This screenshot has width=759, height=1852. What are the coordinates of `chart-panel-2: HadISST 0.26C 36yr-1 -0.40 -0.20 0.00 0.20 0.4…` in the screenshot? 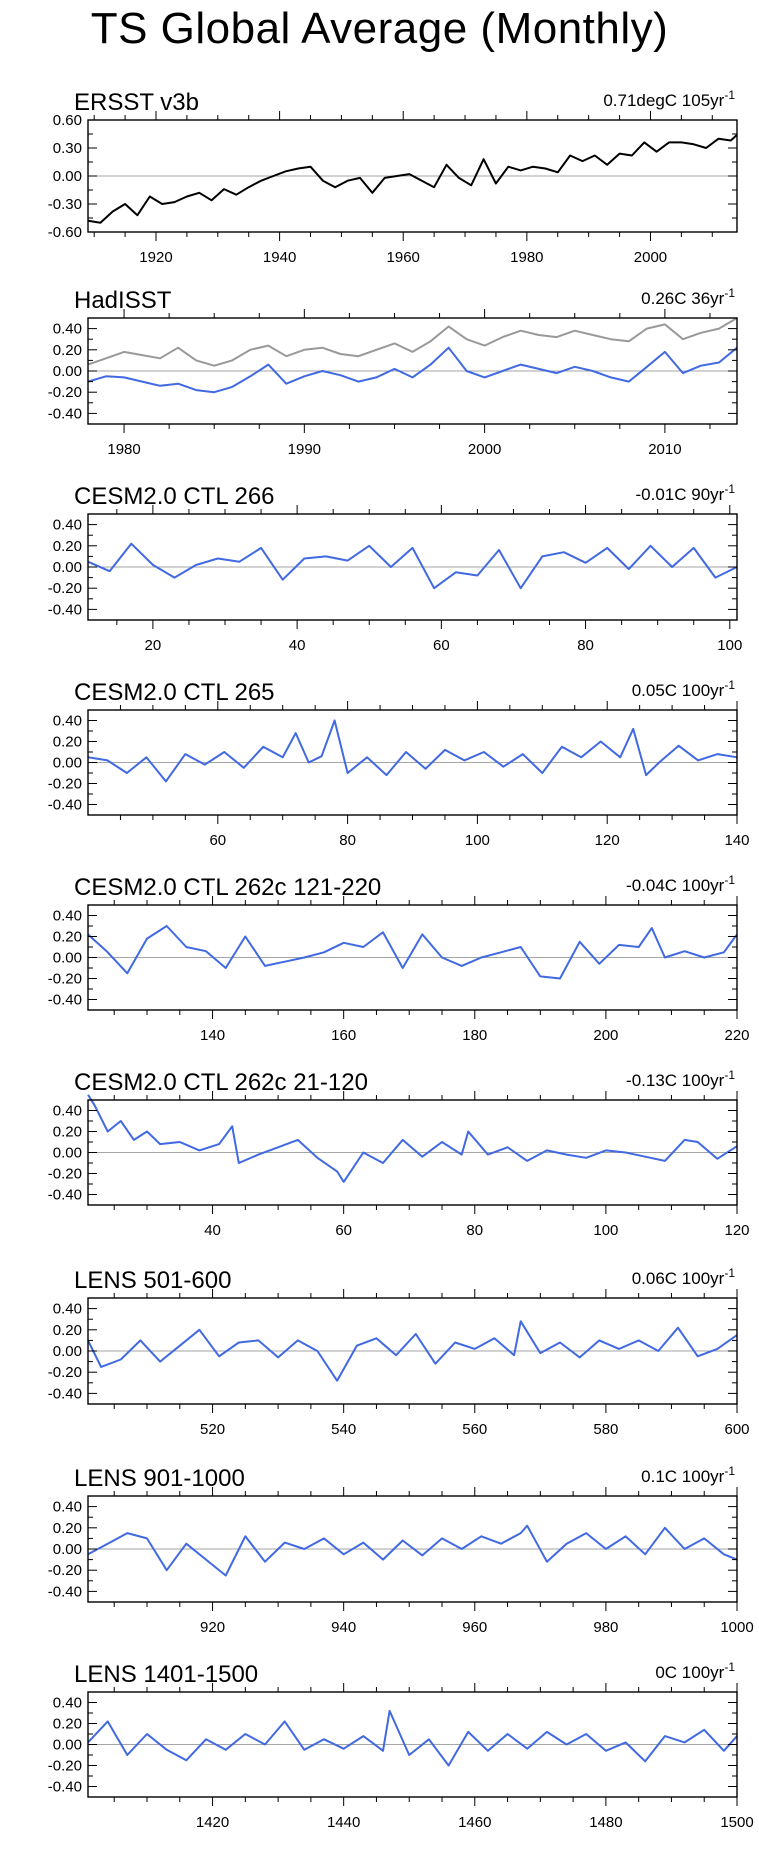 It's located at (393, 372).